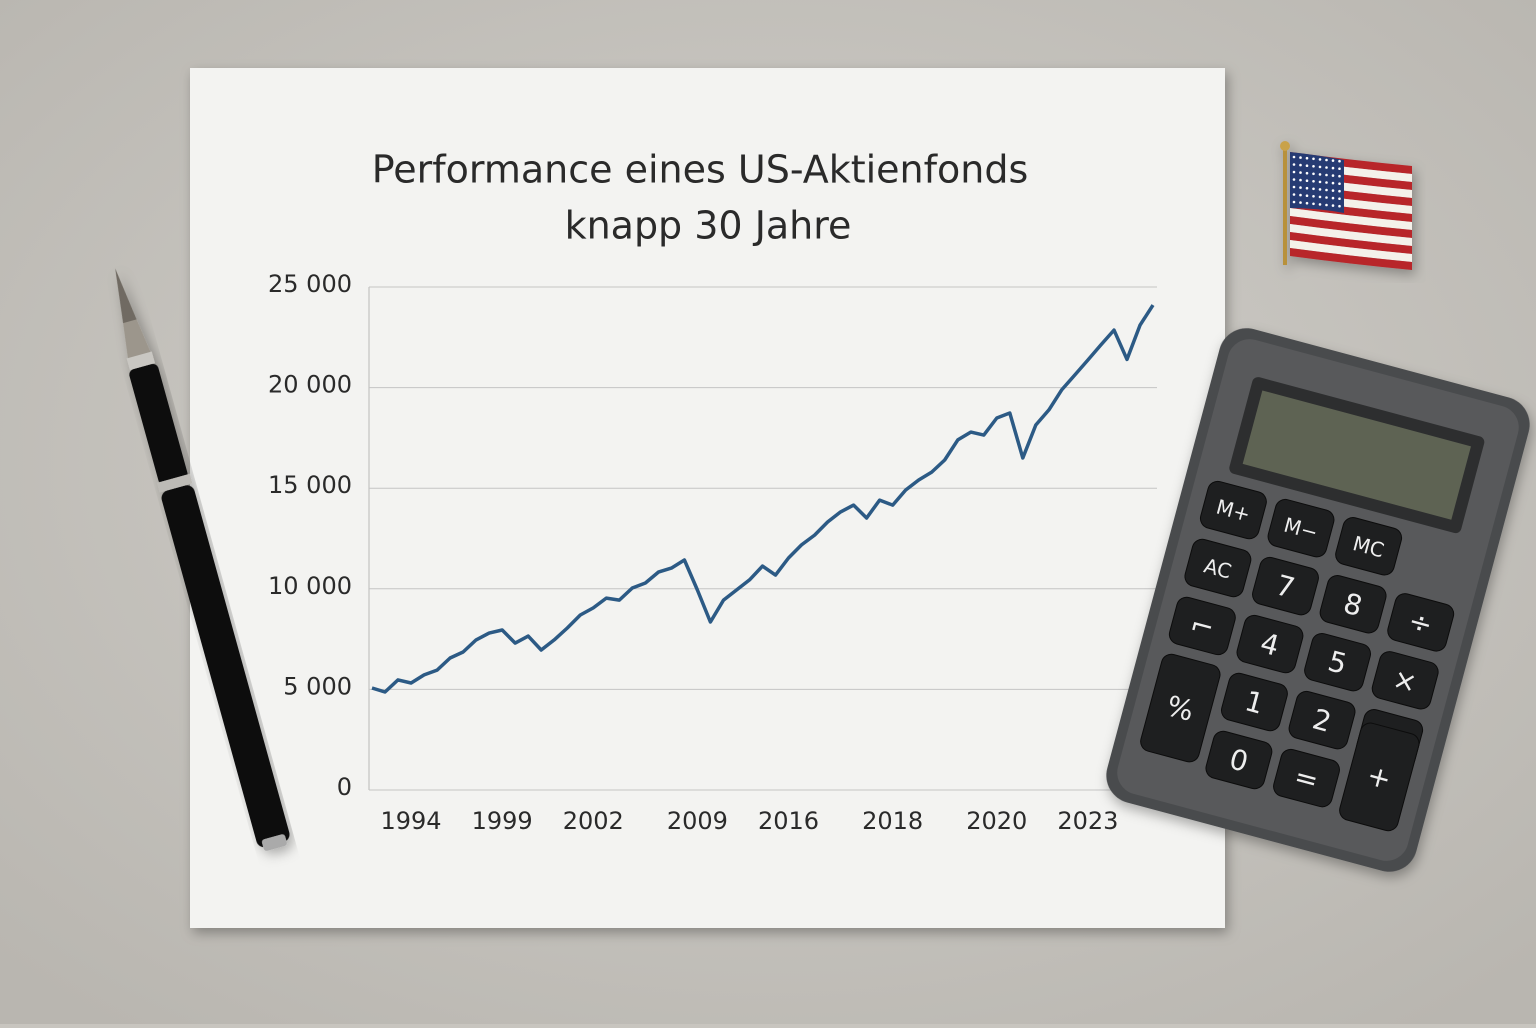 The width and height of the screenshot is (1536, 1028). What do you see at coordinates (1087, 821) in the screenshot?
I see `x-tick-label: 2023` at bounding box center [1087, 821].